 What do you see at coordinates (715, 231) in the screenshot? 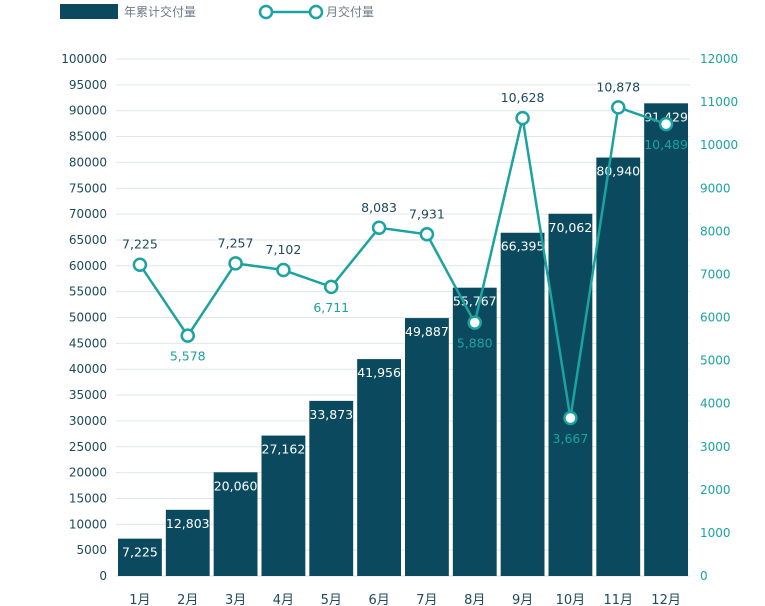
I see `right-tick-label: 8000` at bounding box center [715, 231].